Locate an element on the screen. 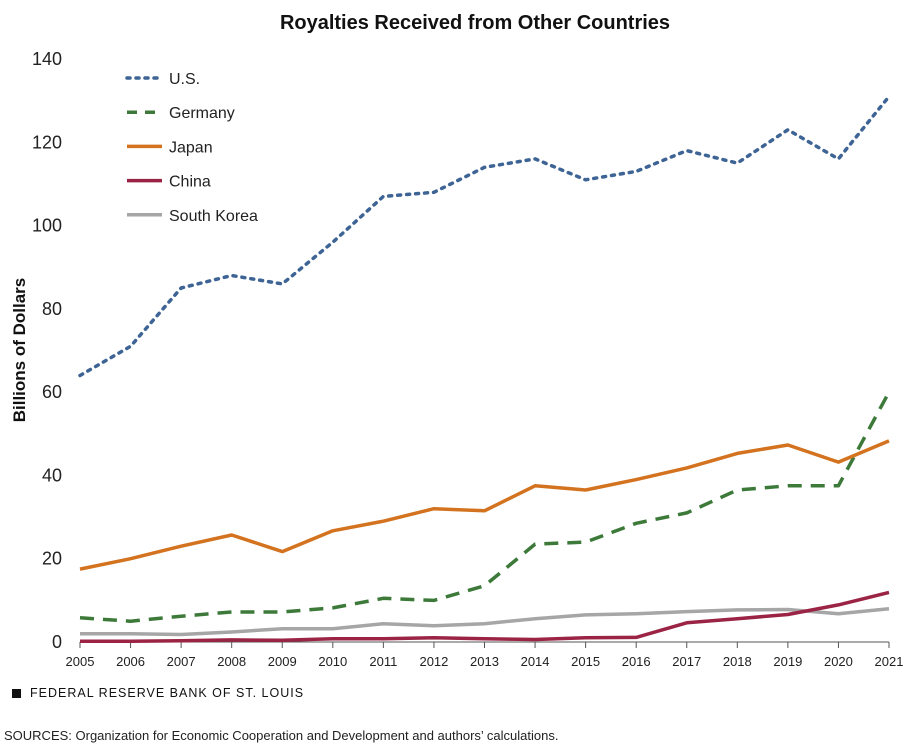 Image resolution: width=908 pixels, height=751 pixels. x-tick-label: 2019 is located at coordinates (787, 661).